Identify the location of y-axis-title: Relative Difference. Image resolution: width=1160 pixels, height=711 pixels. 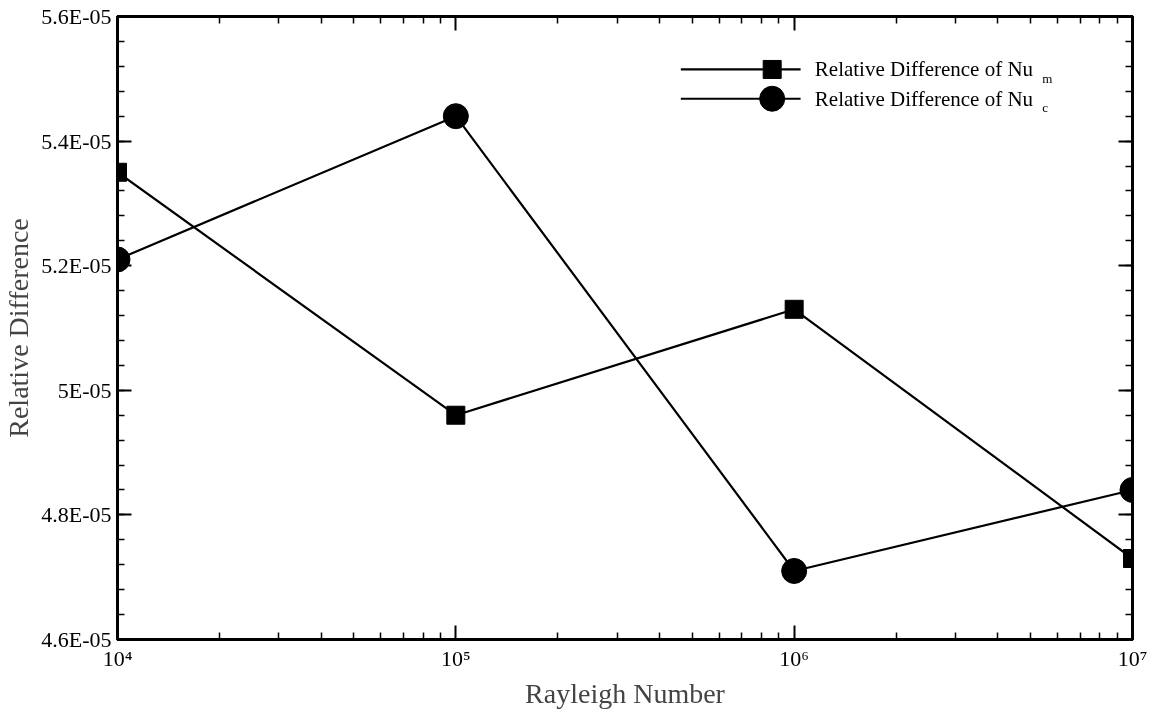
(19, 328).